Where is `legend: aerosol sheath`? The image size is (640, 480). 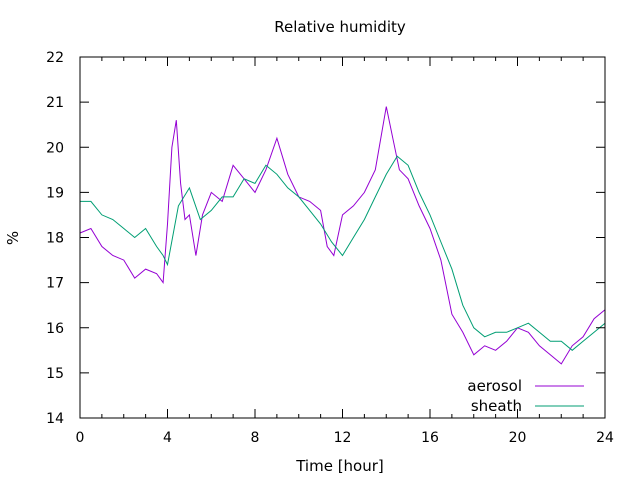
legend: aerosol sheath is located at coordinates (525, 396).